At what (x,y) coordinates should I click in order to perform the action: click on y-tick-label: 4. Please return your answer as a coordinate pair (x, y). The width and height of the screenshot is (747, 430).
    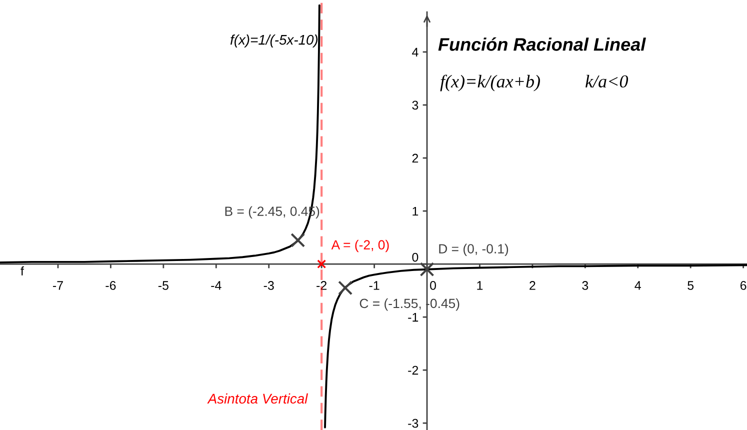
    Looking at the image, I should click on (415, 52).